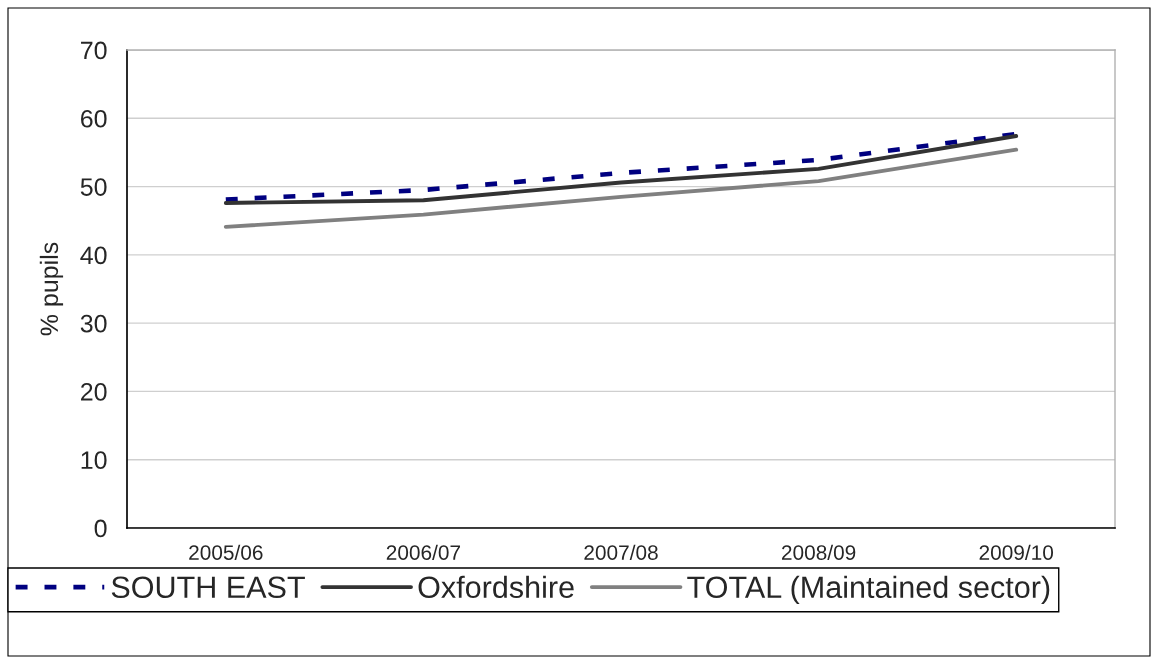  I want to click on legend-label: SOUTH EAST, so click(208, 587).